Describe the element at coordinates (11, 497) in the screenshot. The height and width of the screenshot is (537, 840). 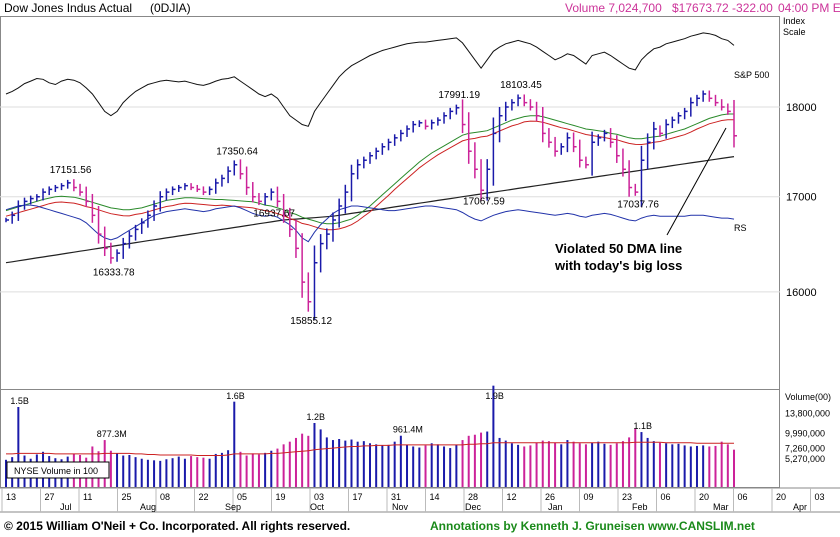
I see `date-label: 13` at that location.